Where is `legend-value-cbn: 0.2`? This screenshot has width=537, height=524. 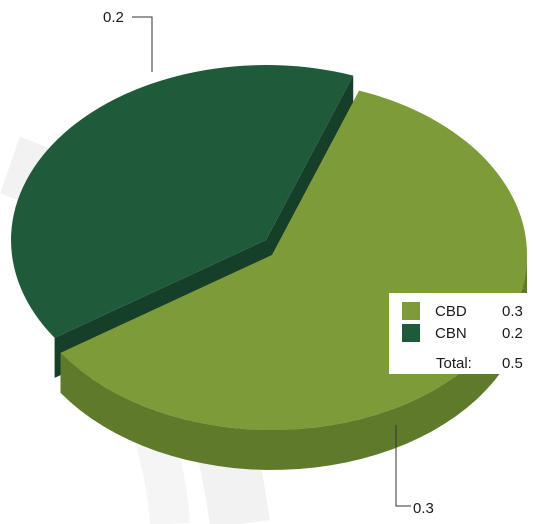 legend-value-cbn: 0.2 is located at coordinates (512, 333).